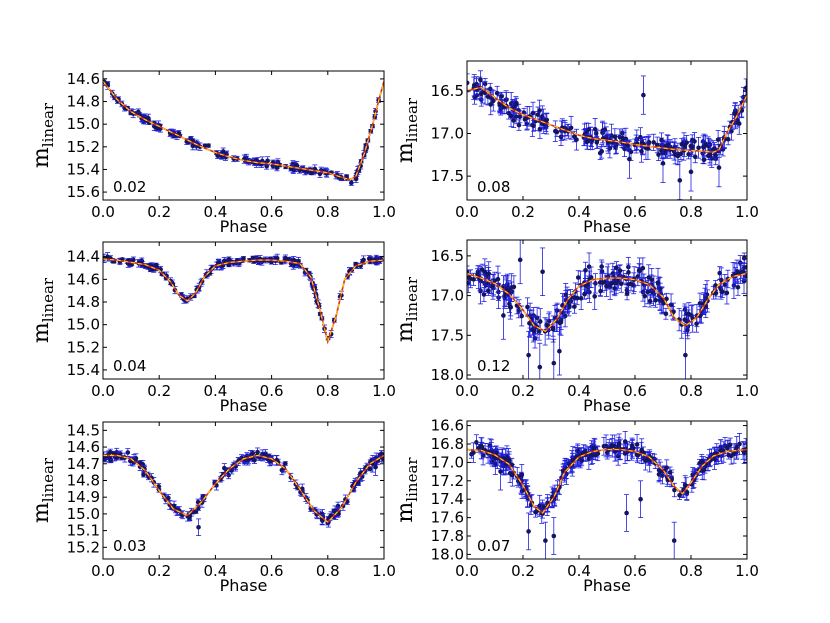 The image size is (830, 623). Describe the element at coordinates (83, 464) in the screenshot. I see `y-tick-label: 14.7` at that location.